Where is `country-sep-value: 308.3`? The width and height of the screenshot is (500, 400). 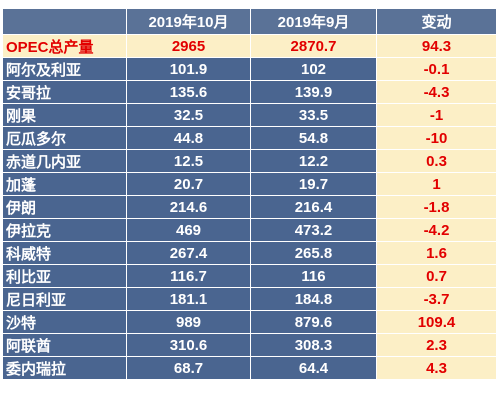
country-sep-value: 308.3 is located at coordinates (313, 345).